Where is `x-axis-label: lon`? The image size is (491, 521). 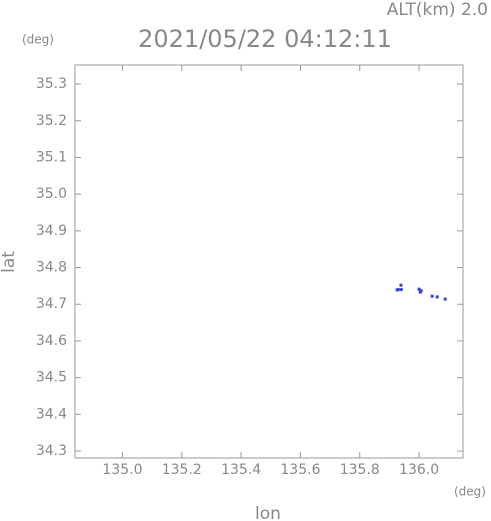 x-axis-label: lon is located at coordinates (268, 512).